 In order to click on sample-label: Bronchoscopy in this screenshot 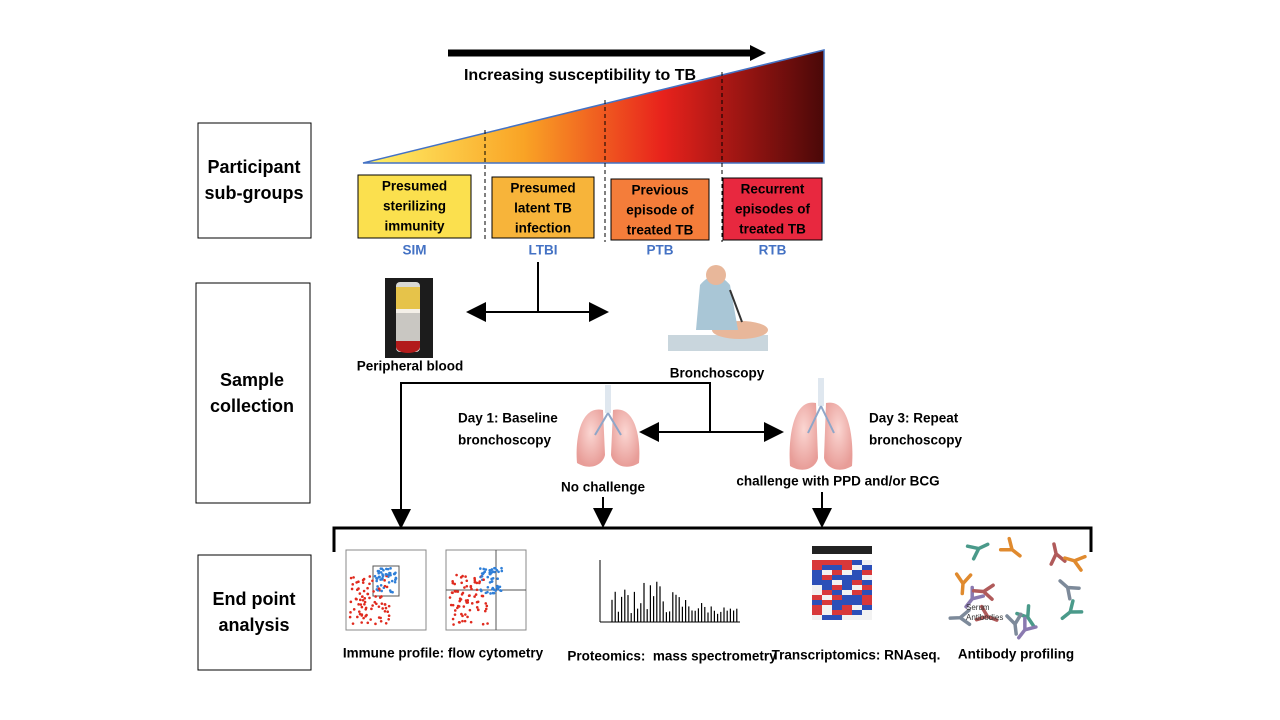, I will do `click(717, 373)`.